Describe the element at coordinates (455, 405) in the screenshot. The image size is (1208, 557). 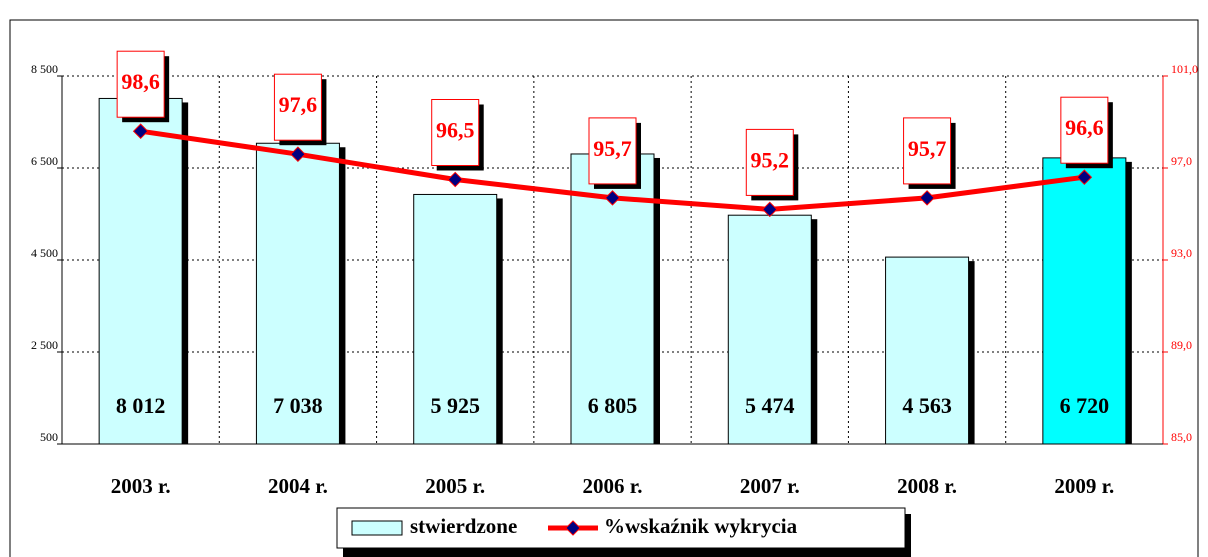
I see `bar-value-label: 5 925` at that location.